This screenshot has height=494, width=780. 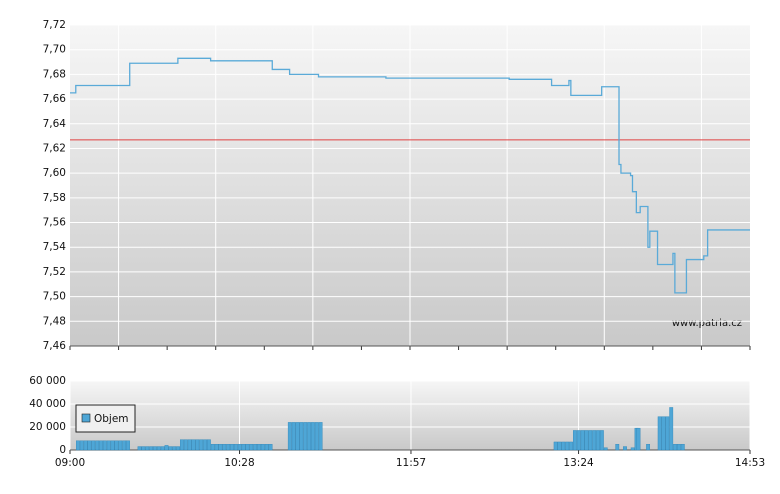 I want to click on y-tick-label: 20 000, so click(x=47, y=427).